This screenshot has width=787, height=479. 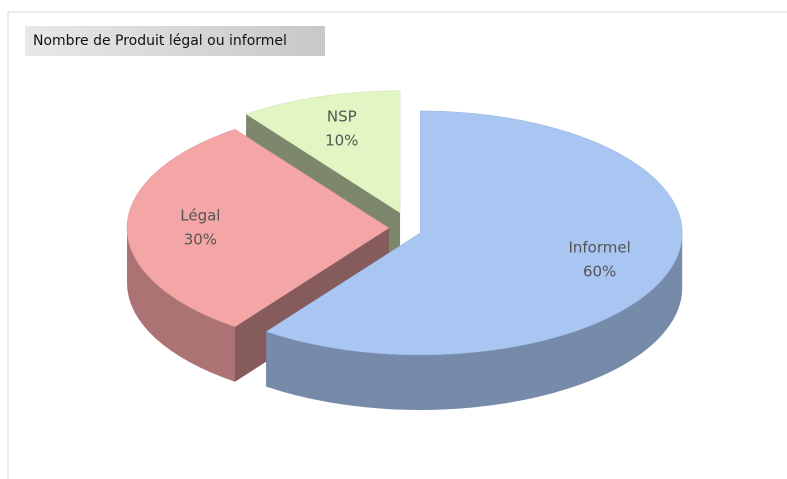 I want to click on title-box, so click(x=175, y=41).